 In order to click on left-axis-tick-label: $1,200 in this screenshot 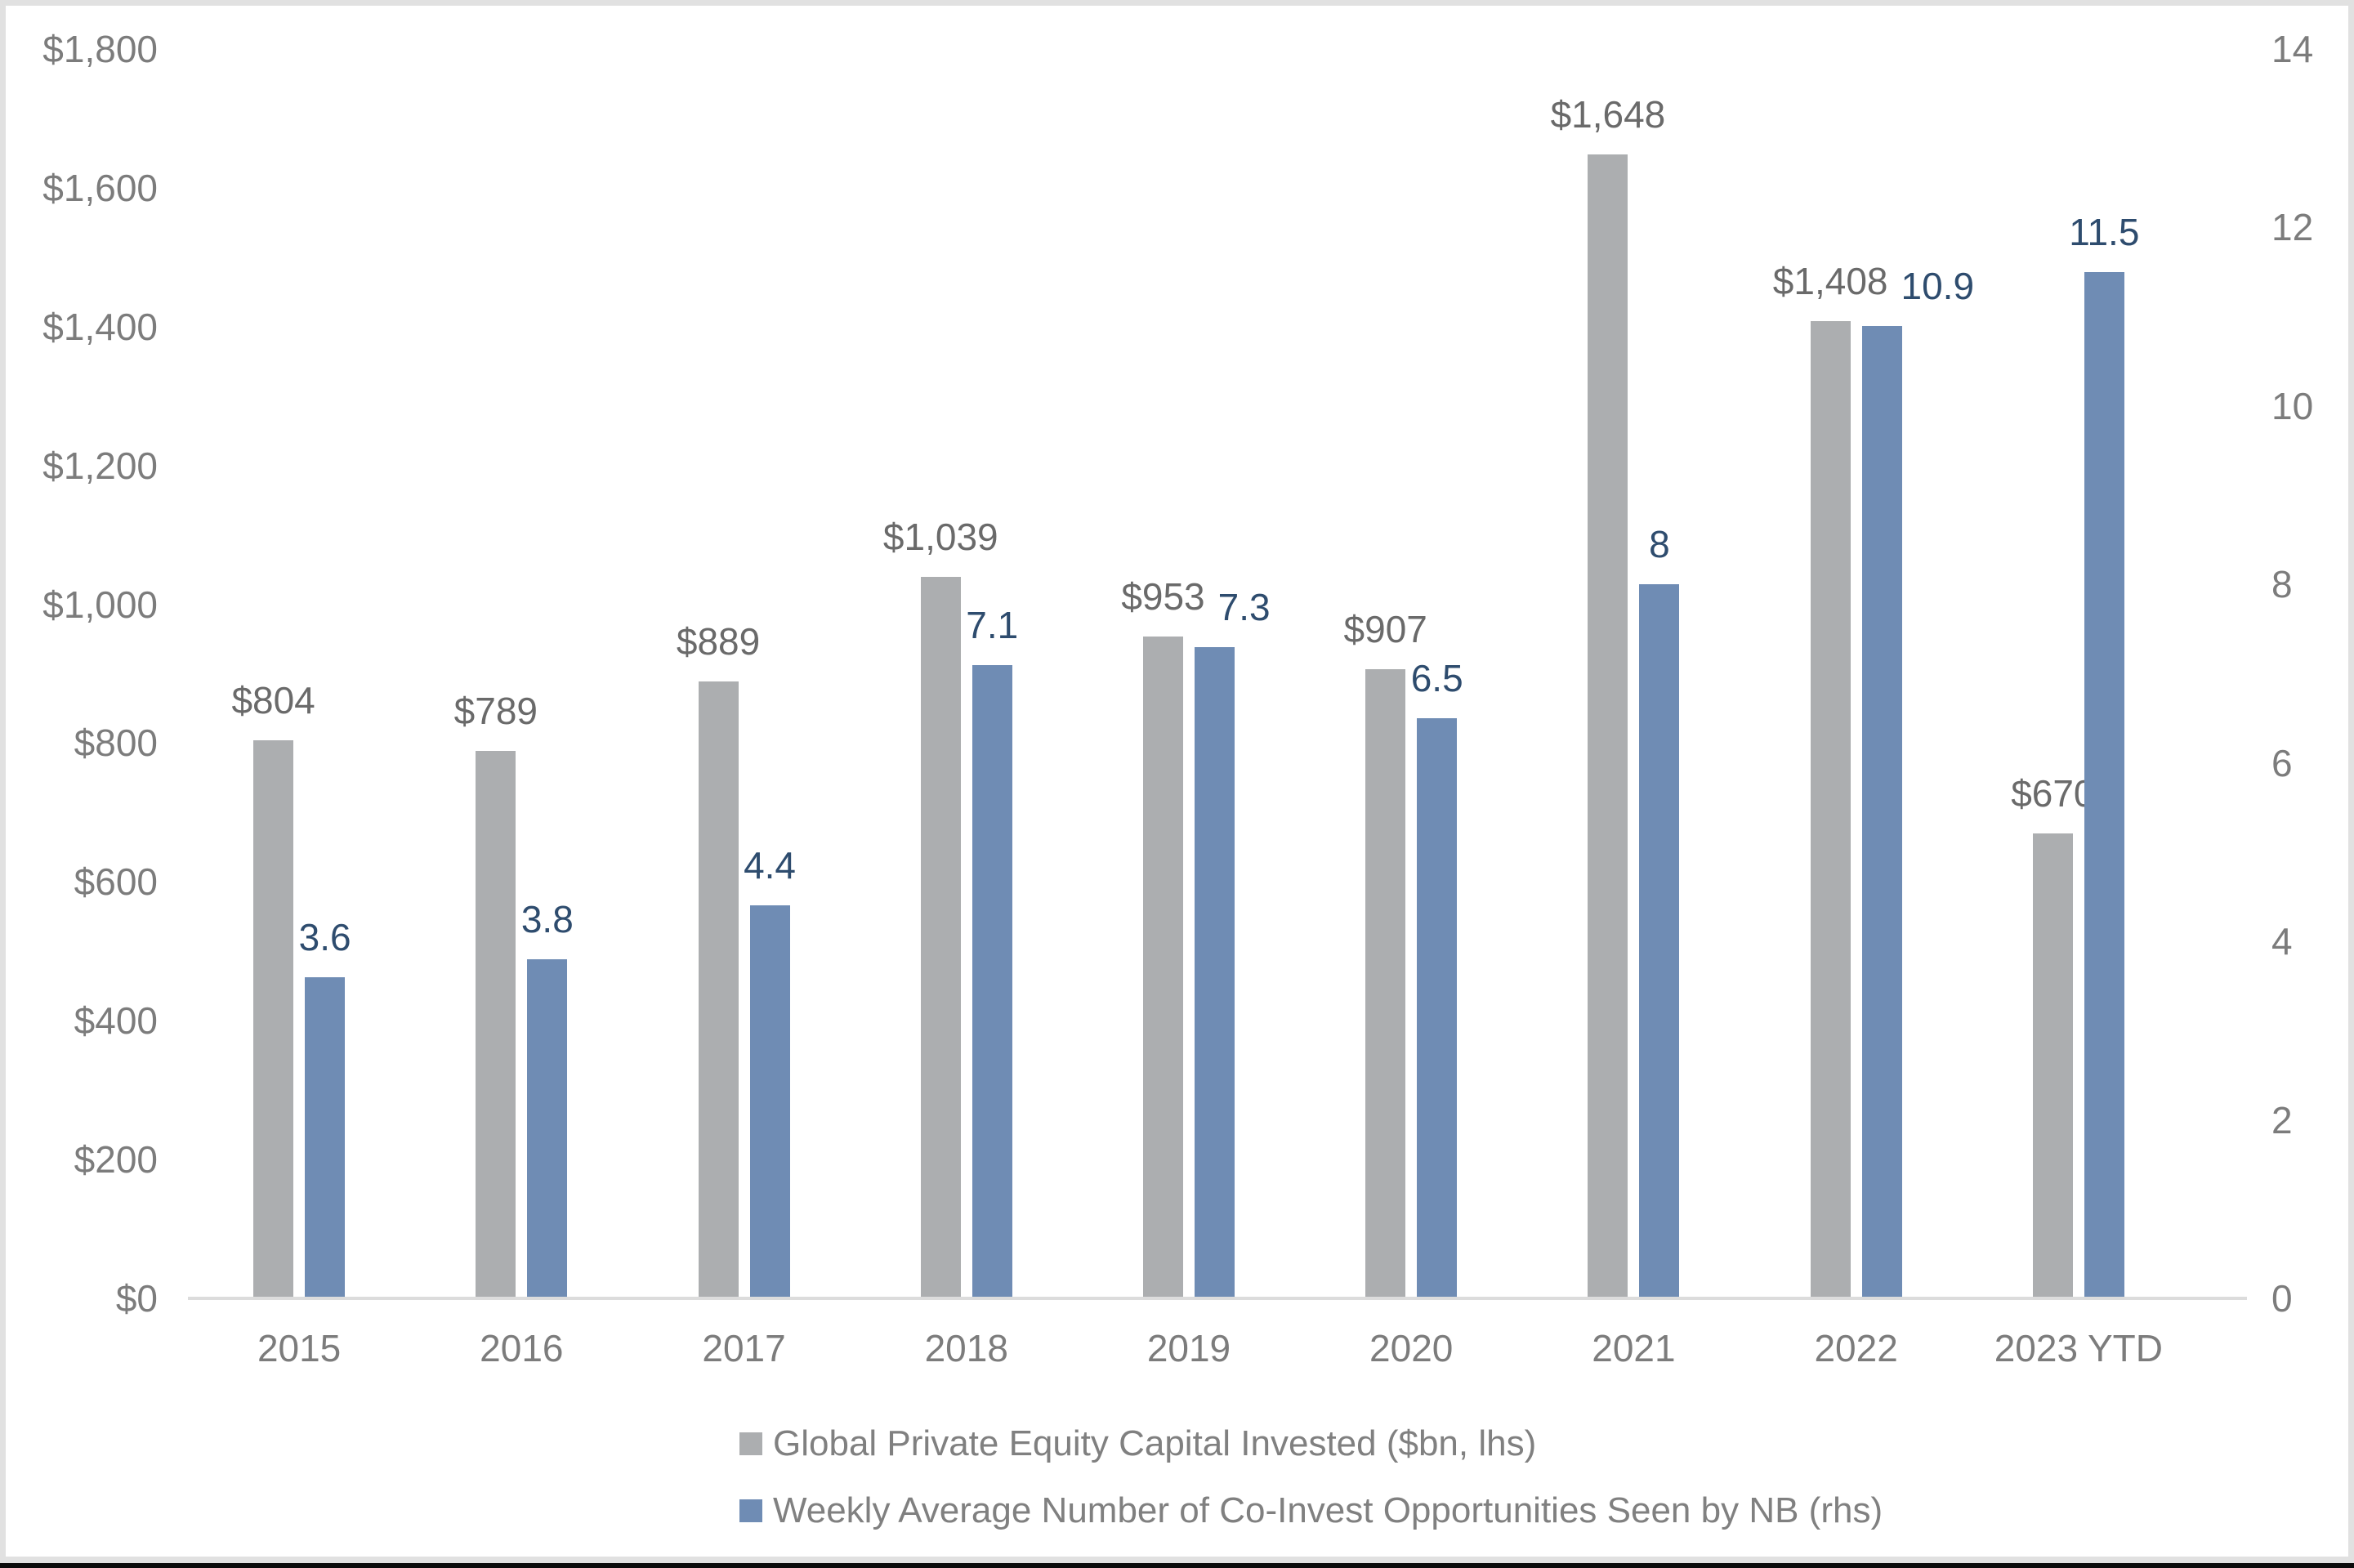, I will do `click(100, 465)`.